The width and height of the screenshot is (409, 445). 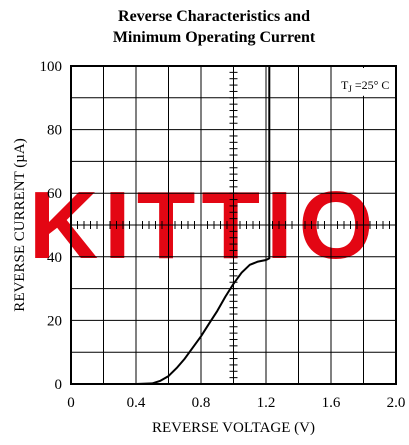 What do you see at coordinates (59, 385) in the screenshot?
I see `y-tick-label: 0` at bounding box center [59, 385].